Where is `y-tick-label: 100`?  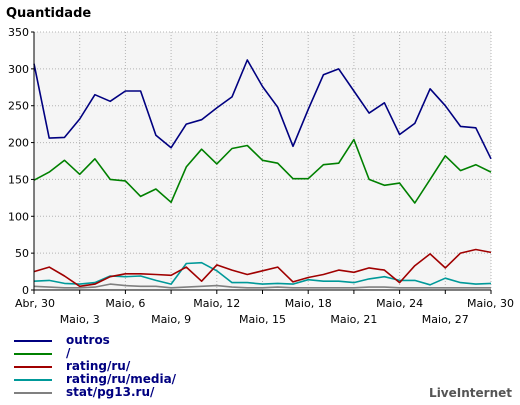 y-tick-label: 100 is located at coordinates (18, 216).